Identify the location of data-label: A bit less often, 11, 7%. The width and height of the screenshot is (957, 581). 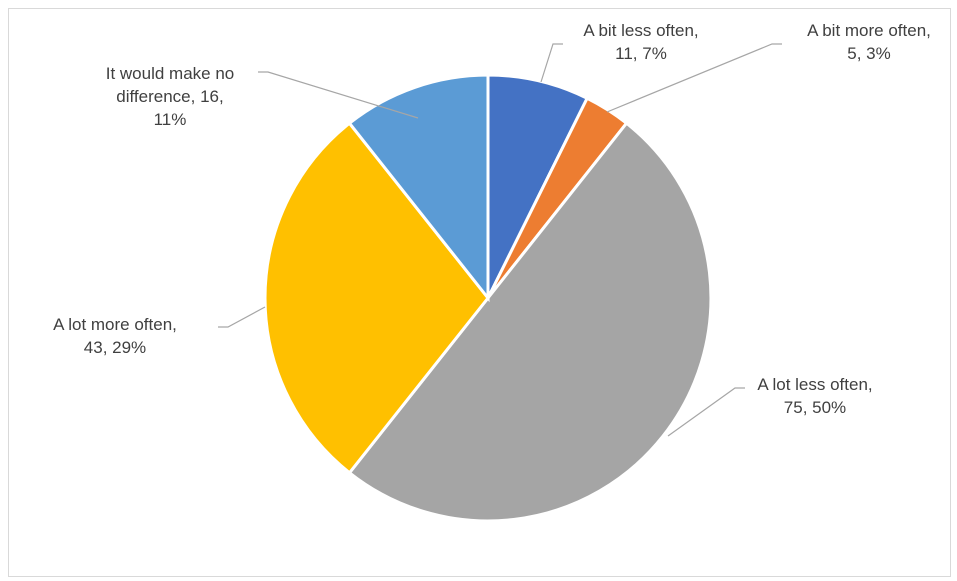
(640, 42).